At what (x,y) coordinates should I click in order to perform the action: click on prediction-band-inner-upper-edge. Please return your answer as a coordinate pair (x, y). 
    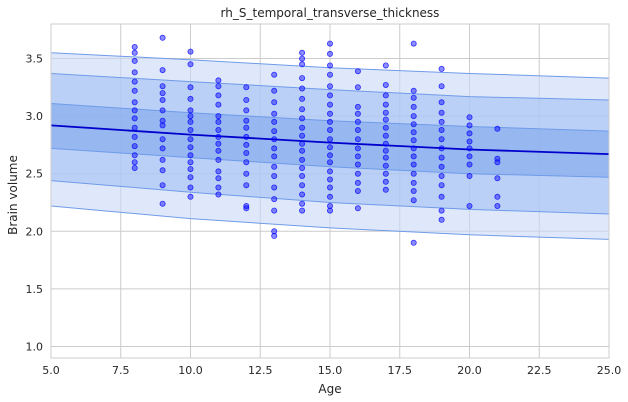
    Looking at the image, I should click on (330, 117).